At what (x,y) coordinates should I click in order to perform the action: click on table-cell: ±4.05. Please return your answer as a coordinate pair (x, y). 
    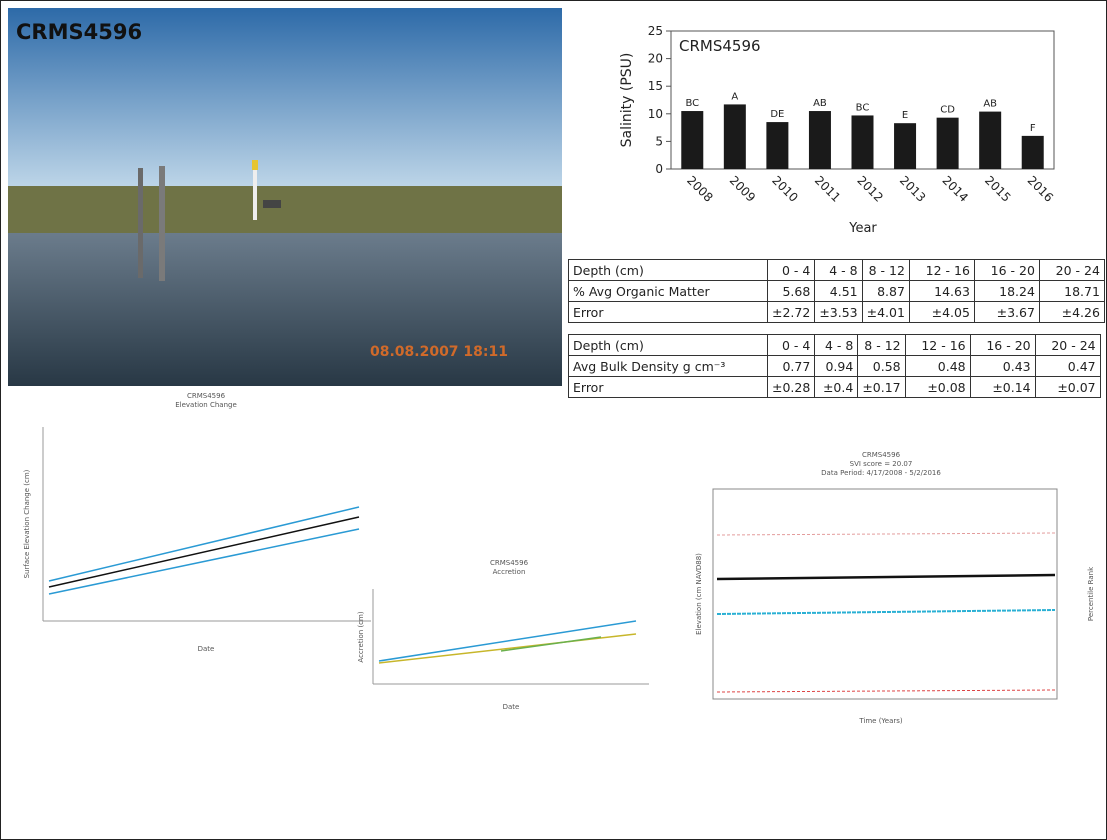
    Looking at the image, I should click on (941, 312).